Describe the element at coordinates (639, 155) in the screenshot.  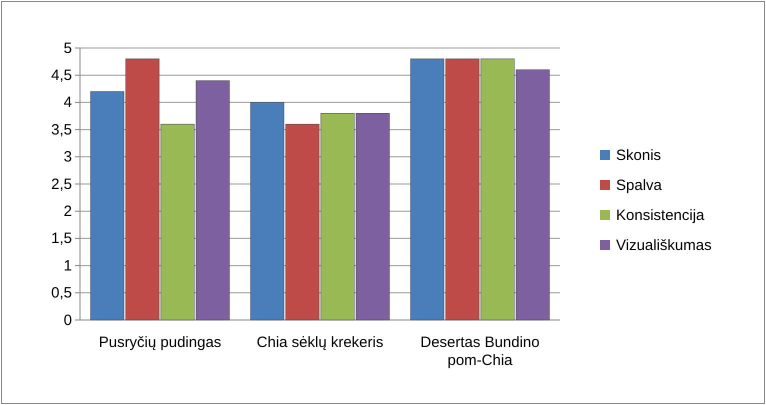
I see `legend-label: Skonis` at that location.